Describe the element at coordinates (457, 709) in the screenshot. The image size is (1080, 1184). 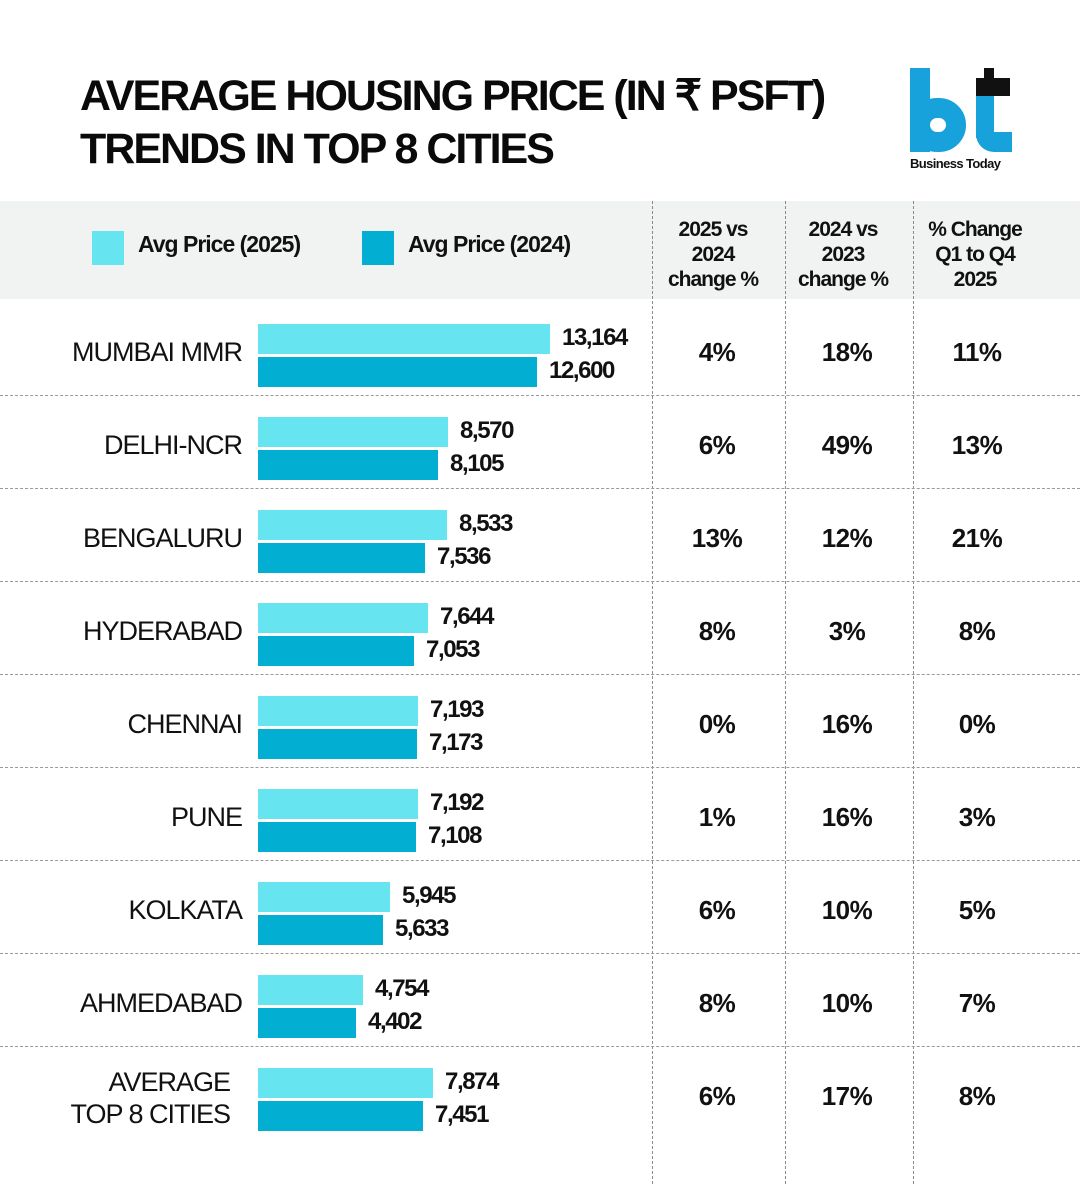
I see `bar-value-label-2025: 7,193` at that location.